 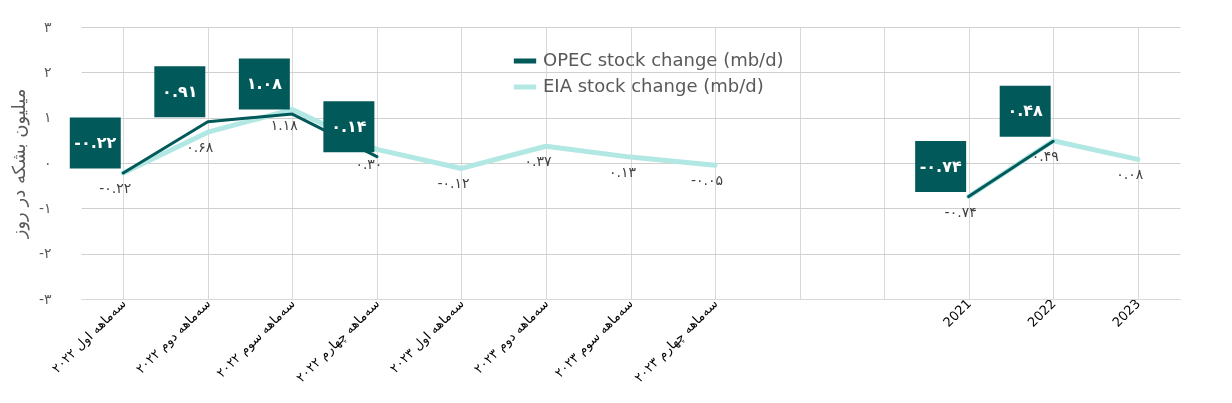 What do you see at coordinates (264, 84) in the screenshot?
I see `data-label: ۱.۰۸` at bounding box center [264, 84].